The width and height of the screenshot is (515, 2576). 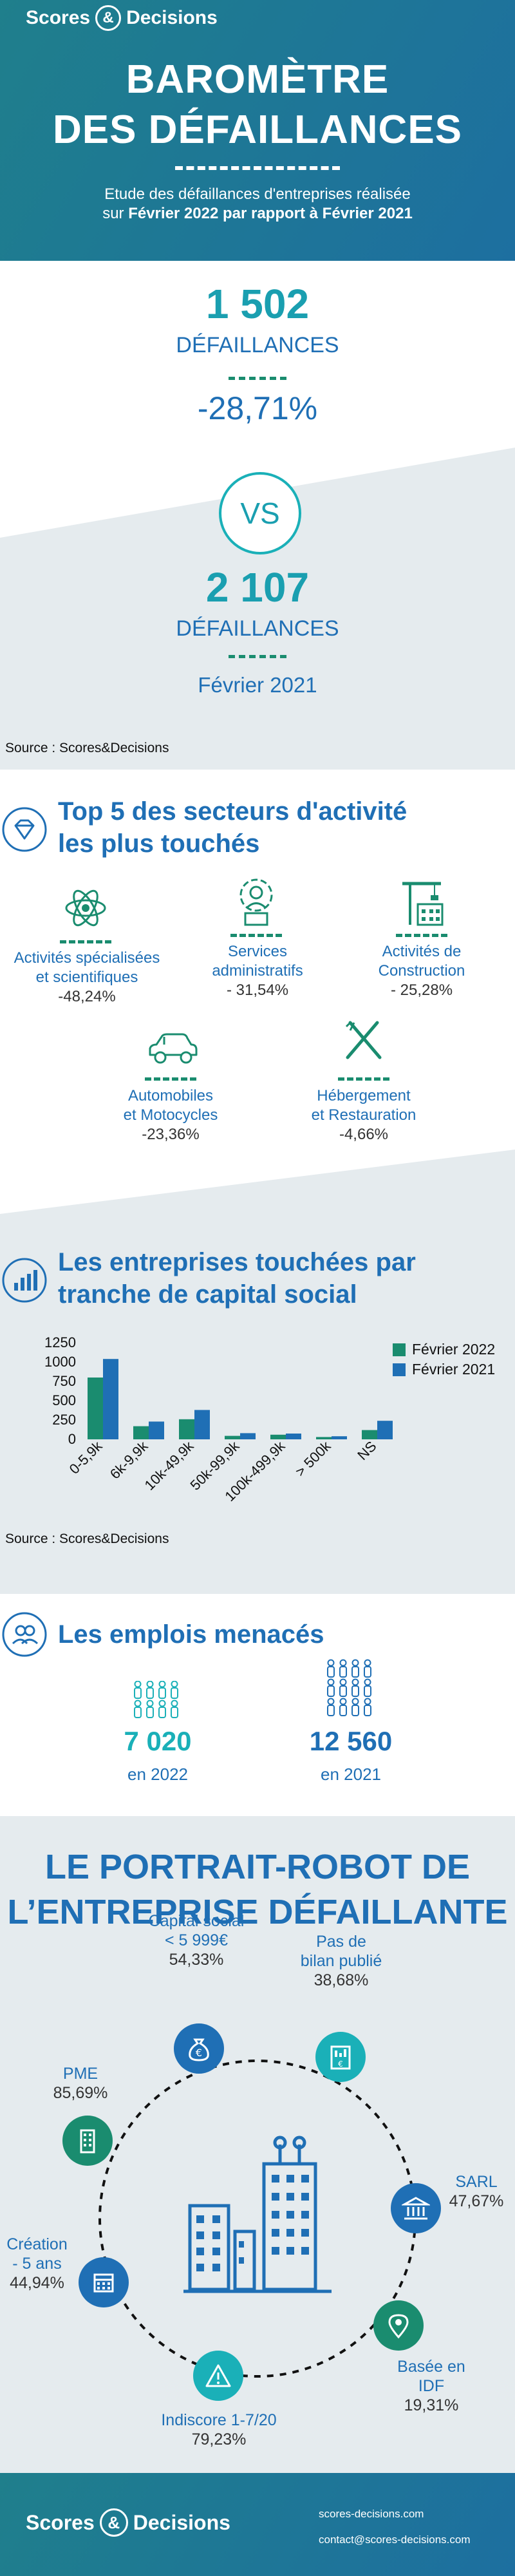 I want to click on portrait-label: PME, so click(x=80, y=2074).